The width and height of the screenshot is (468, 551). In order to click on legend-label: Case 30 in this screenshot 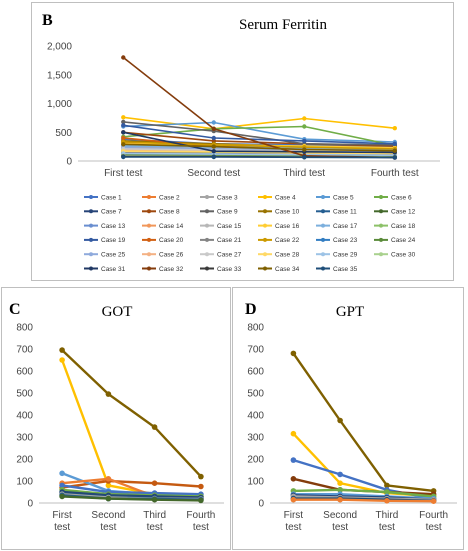, I will do `click(403, 255)`.